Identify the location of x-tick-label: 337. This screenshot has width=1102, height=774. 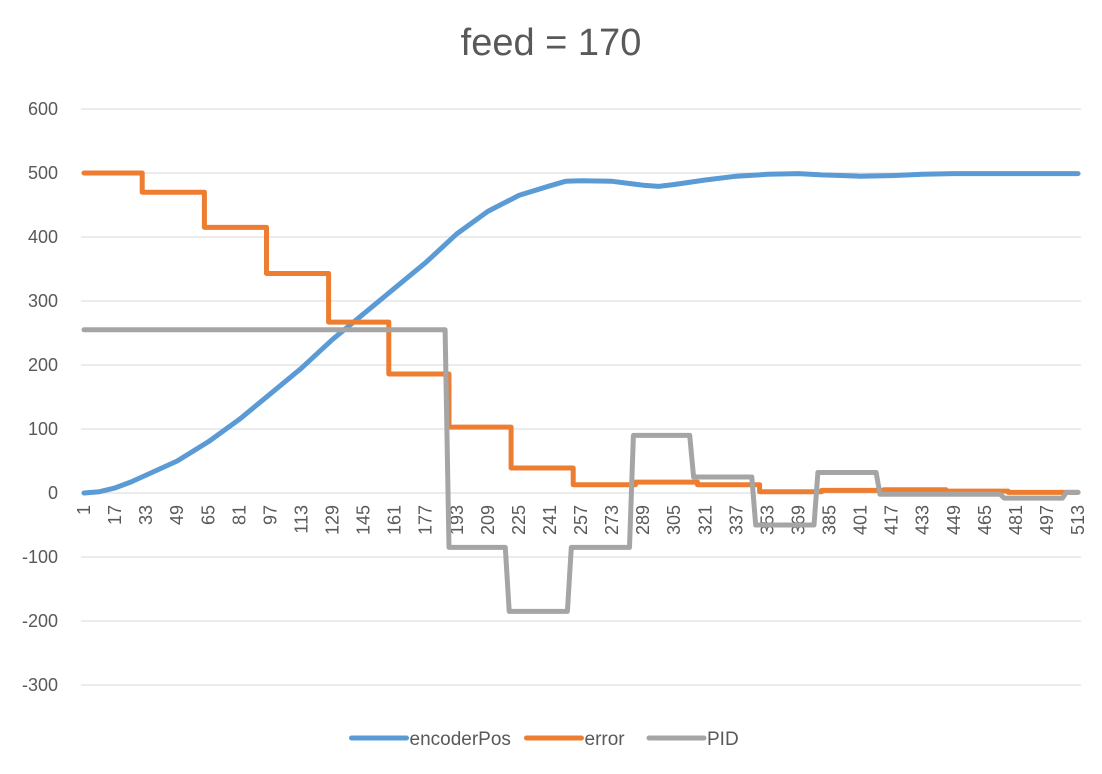
(736, 520).